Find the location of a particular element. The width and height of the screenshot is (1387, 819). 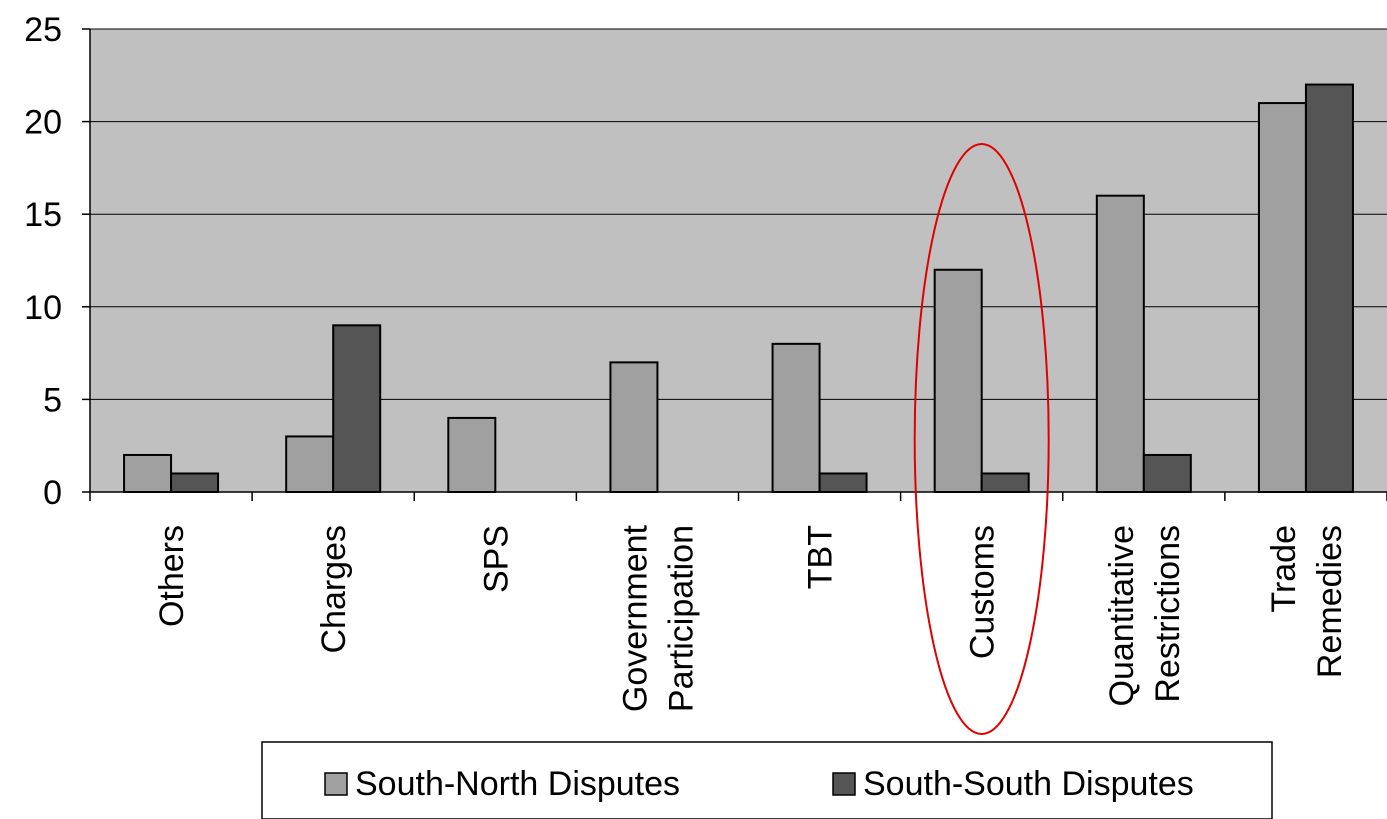

category-label-participation: Participation is located at coordinates (681, 618).